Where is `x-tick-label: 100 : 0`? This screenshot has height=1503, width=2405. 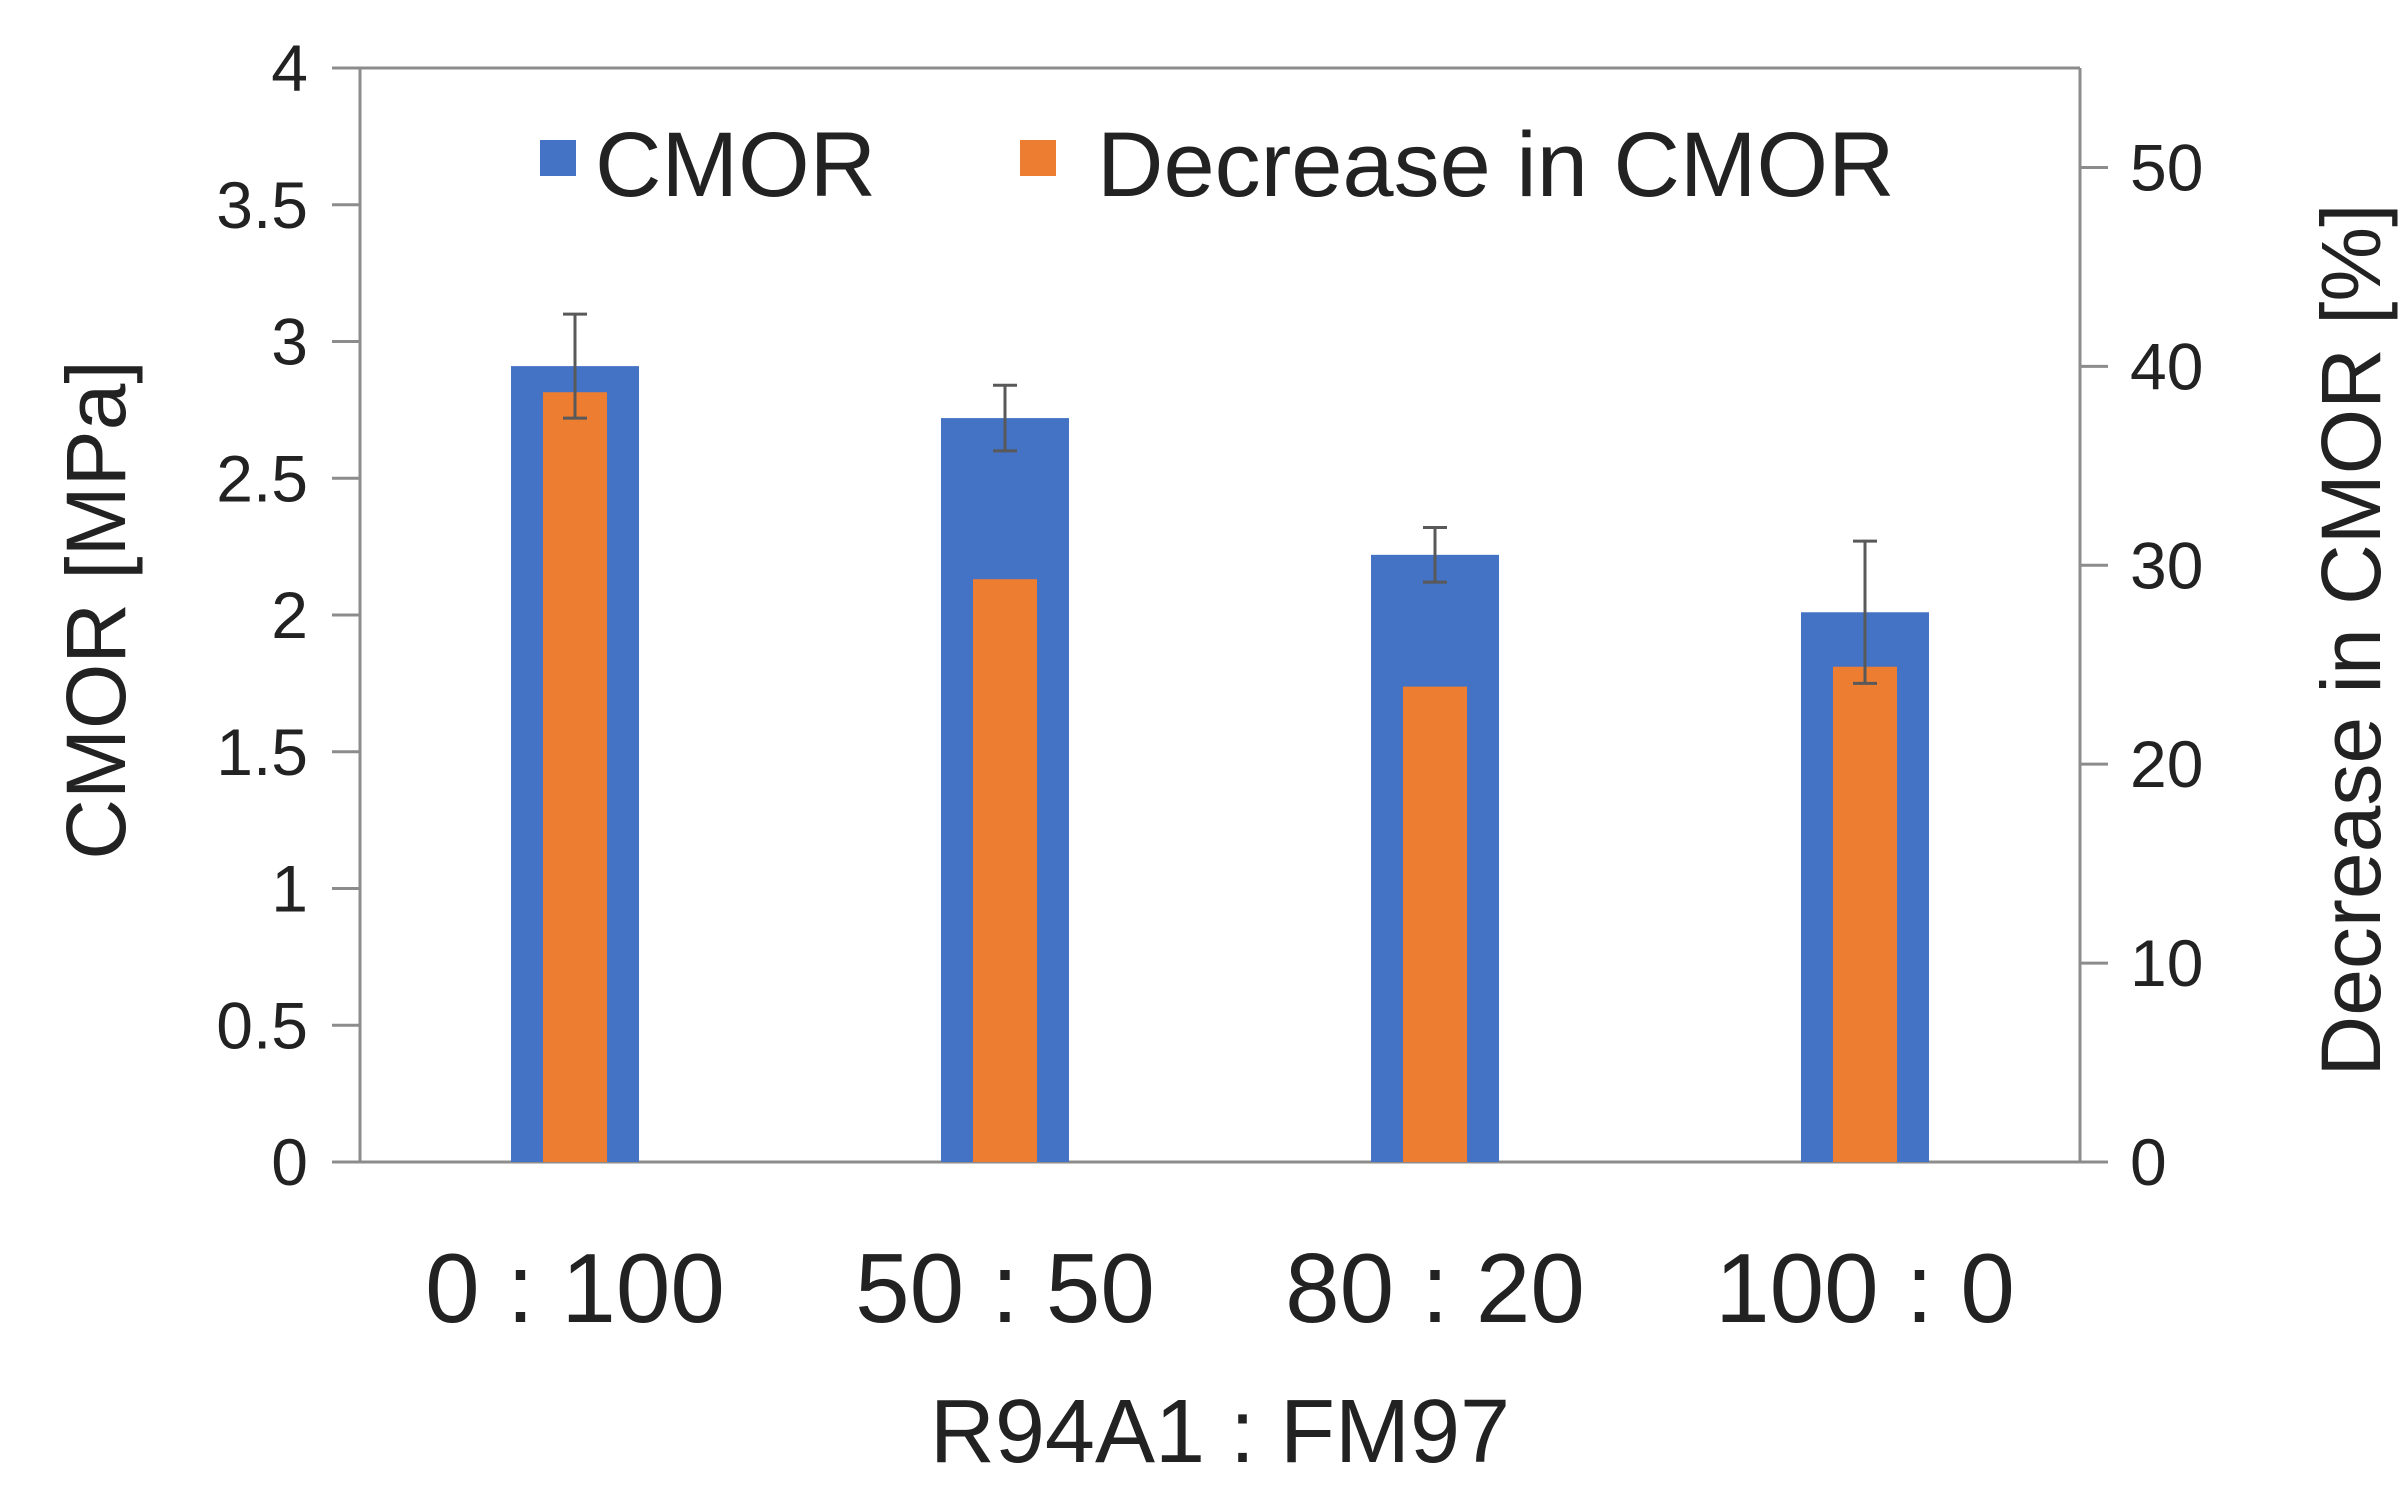
x-tick-label: 100 : 0 is located at coordinates (1865, 1288).